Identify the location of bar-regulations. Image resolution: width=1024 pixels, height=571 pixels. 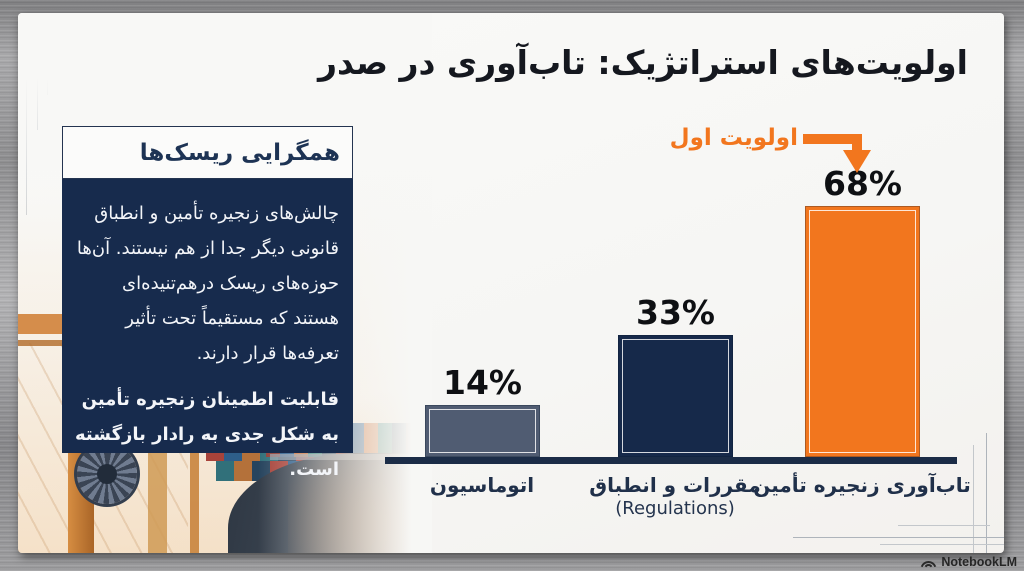
(675, 396).